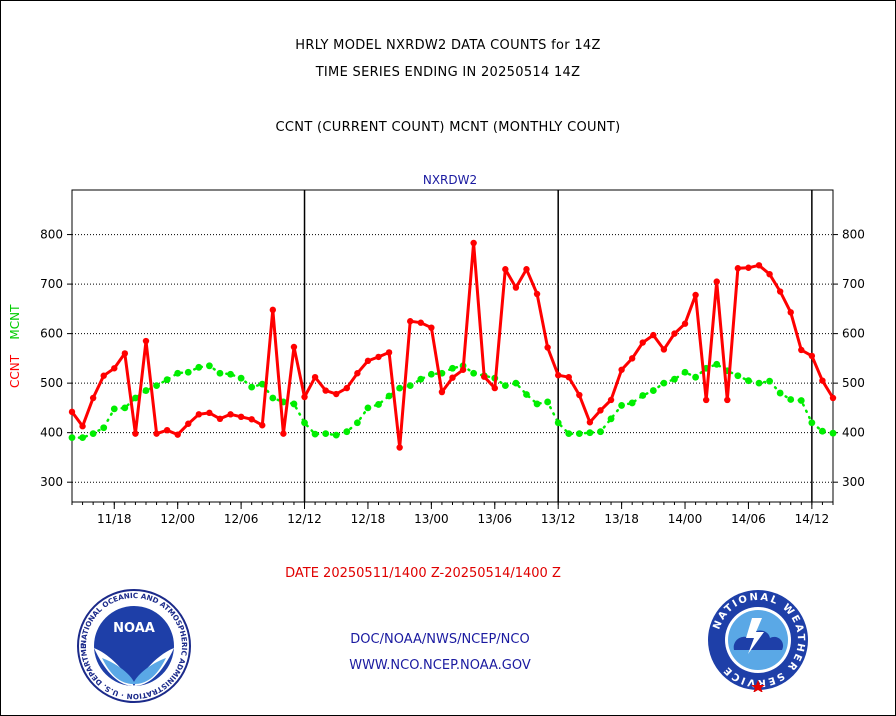 The image size is (896, 716). What do you see at coordinates (51, 383) in the screenshot?
I see `y-tick-label-left: 500` at bounding box center [51, 383].